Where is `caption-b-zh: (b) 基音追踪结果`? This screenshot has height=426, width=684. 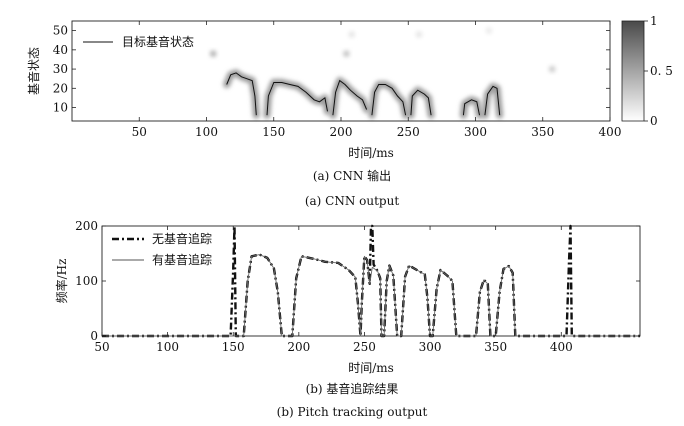
caption-b-zh: (b) 基音追踪结果 is located at coordinates (352, 388).